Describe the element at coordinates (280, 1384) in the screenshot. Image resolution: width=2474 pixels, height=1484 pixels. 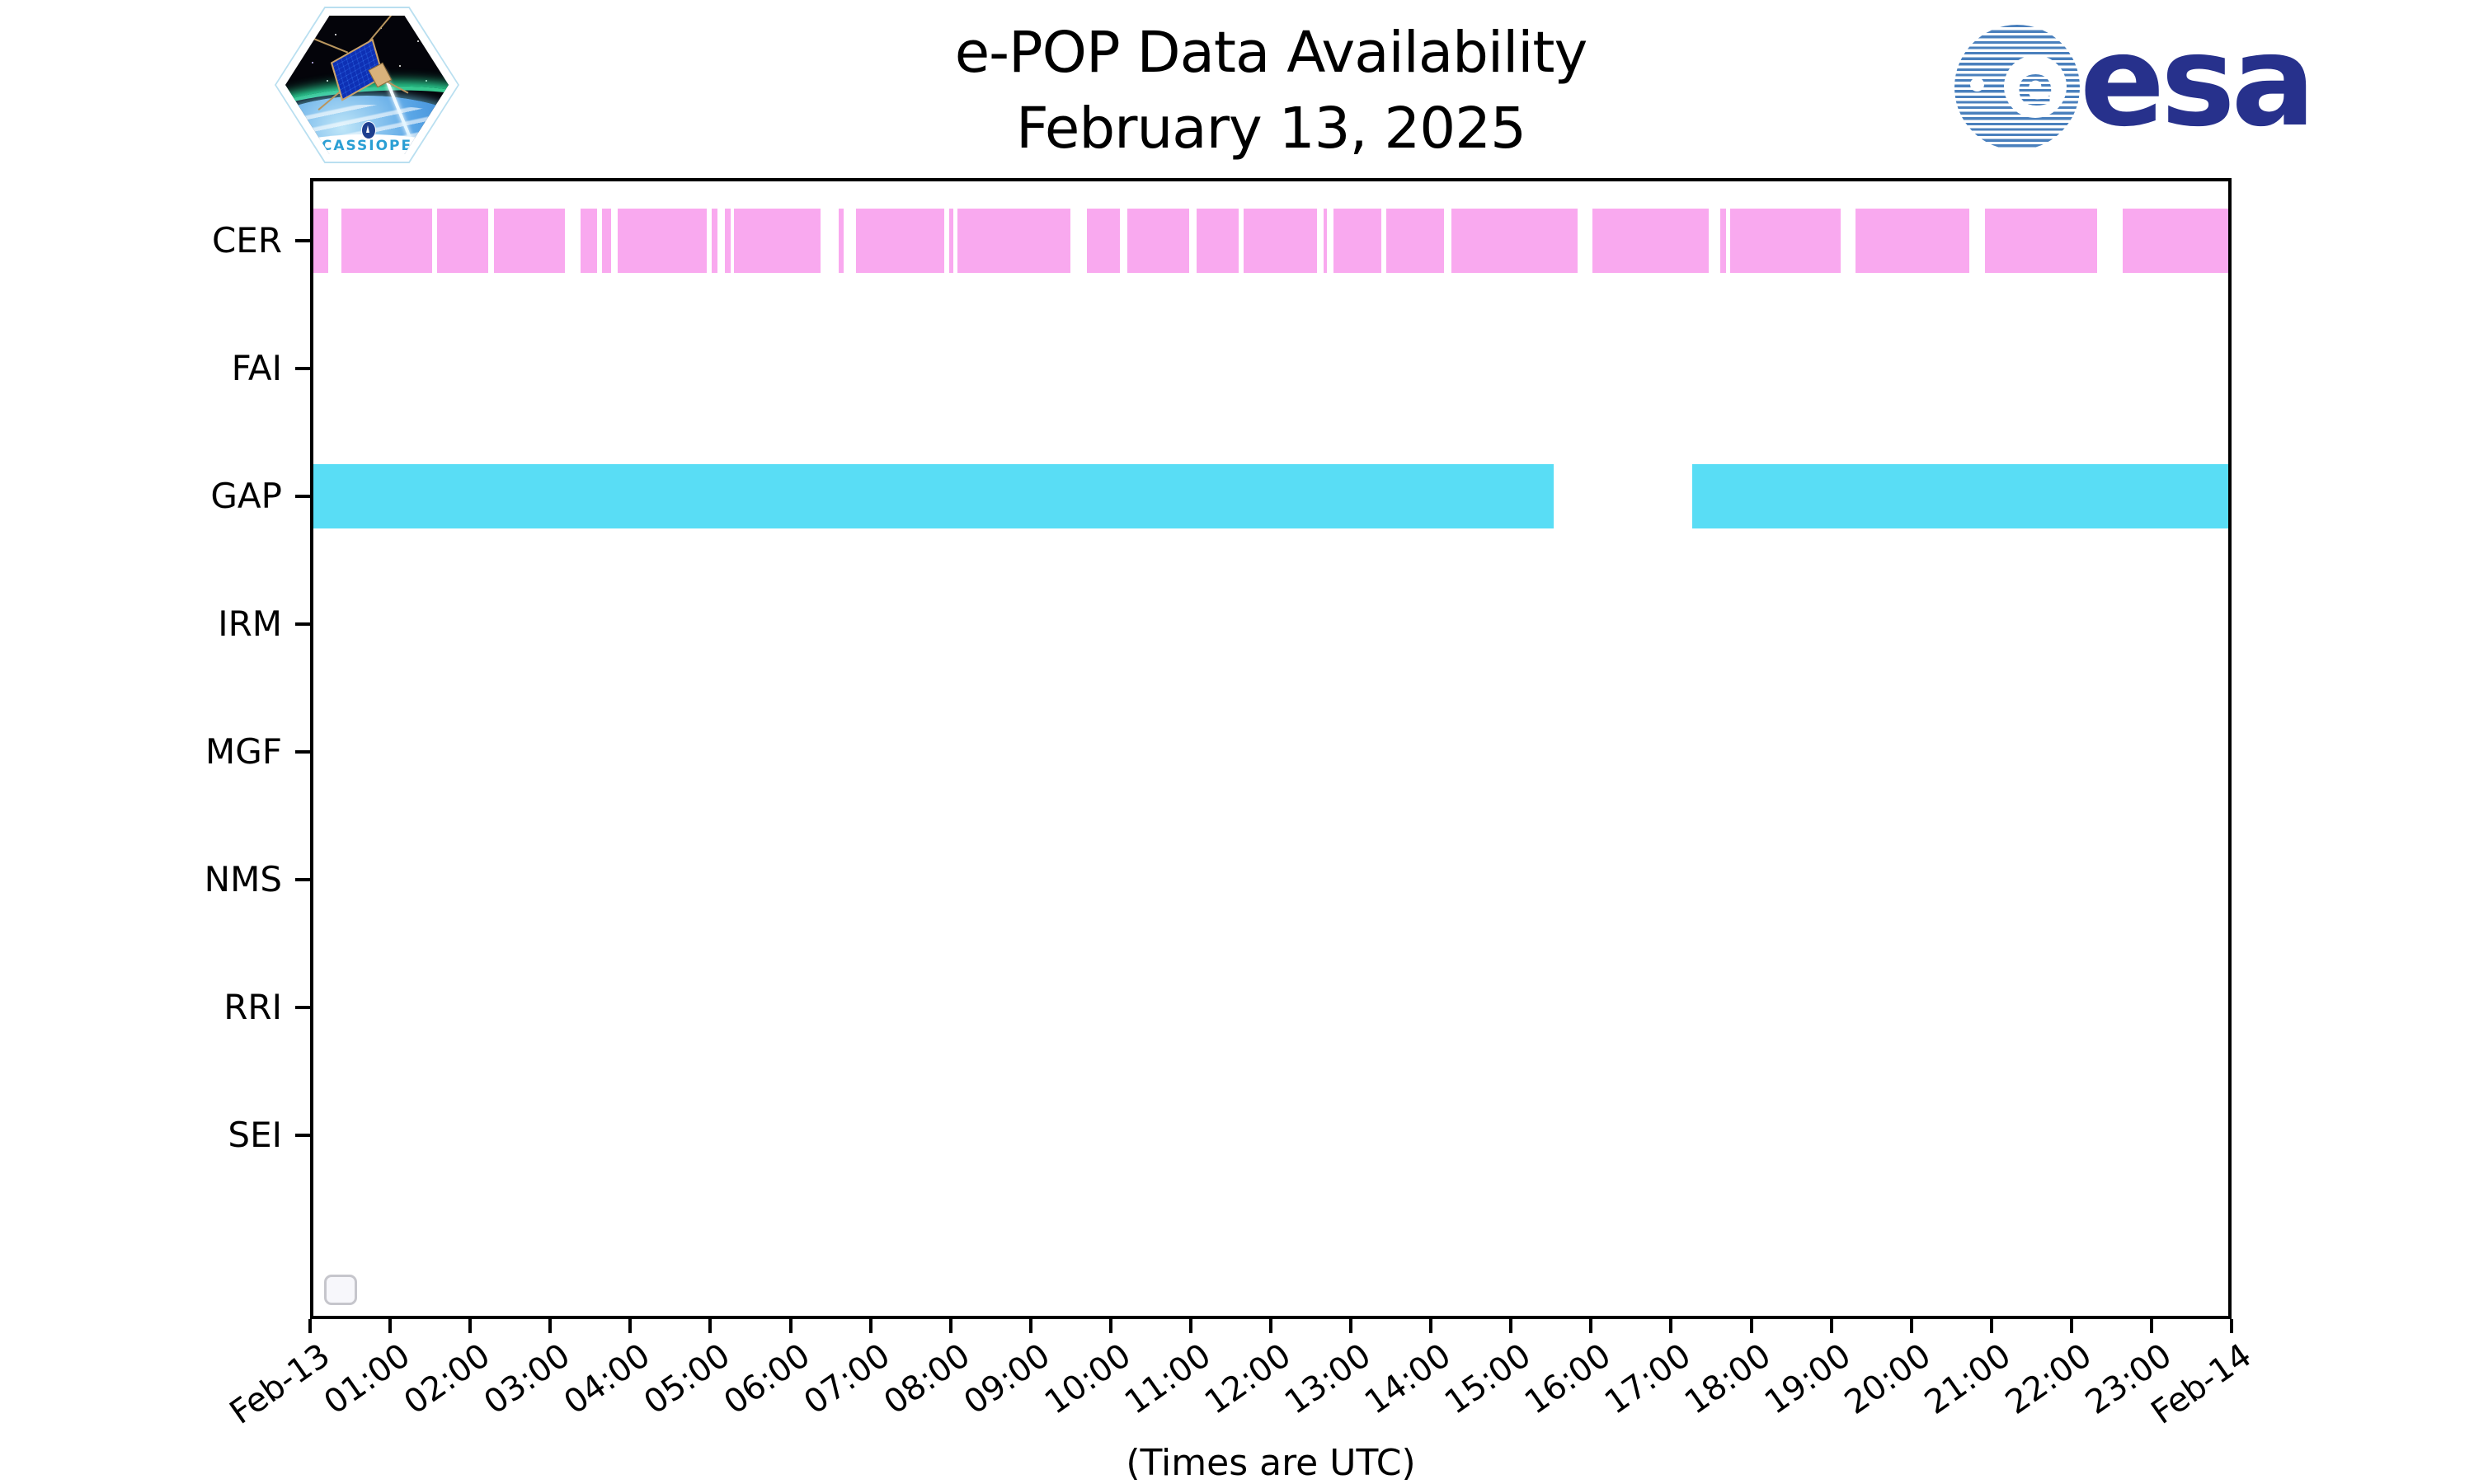
I see `x-tick-label-text: Feb-13` at that location.